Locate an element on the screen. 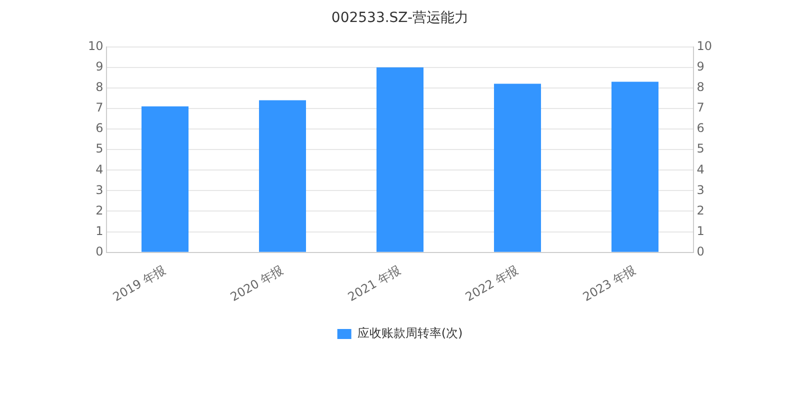 This screenshot has width=800, height=400. y2-tick-label: 8 is located at coordinates (700, 87).